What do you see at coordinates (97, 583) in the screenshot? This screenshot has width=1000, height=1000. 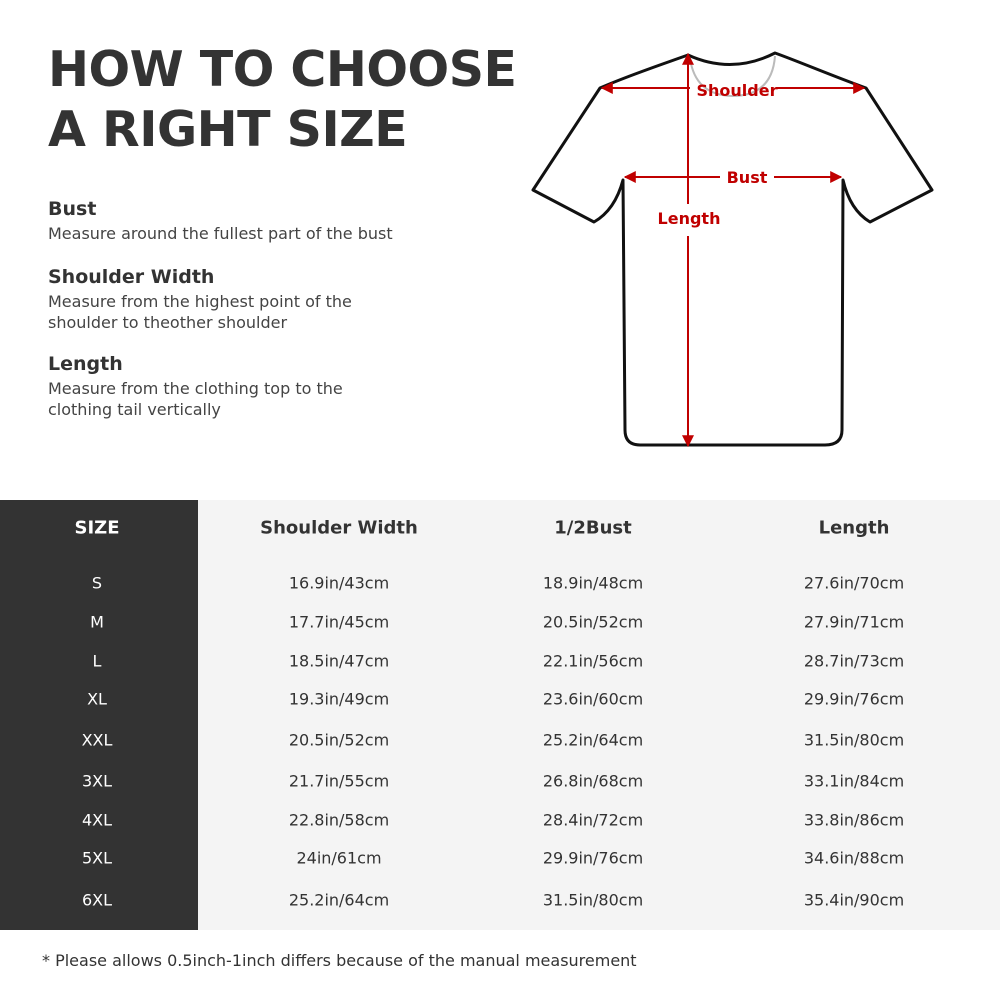 I see `size-label: S` at bounding box center [97, 583].